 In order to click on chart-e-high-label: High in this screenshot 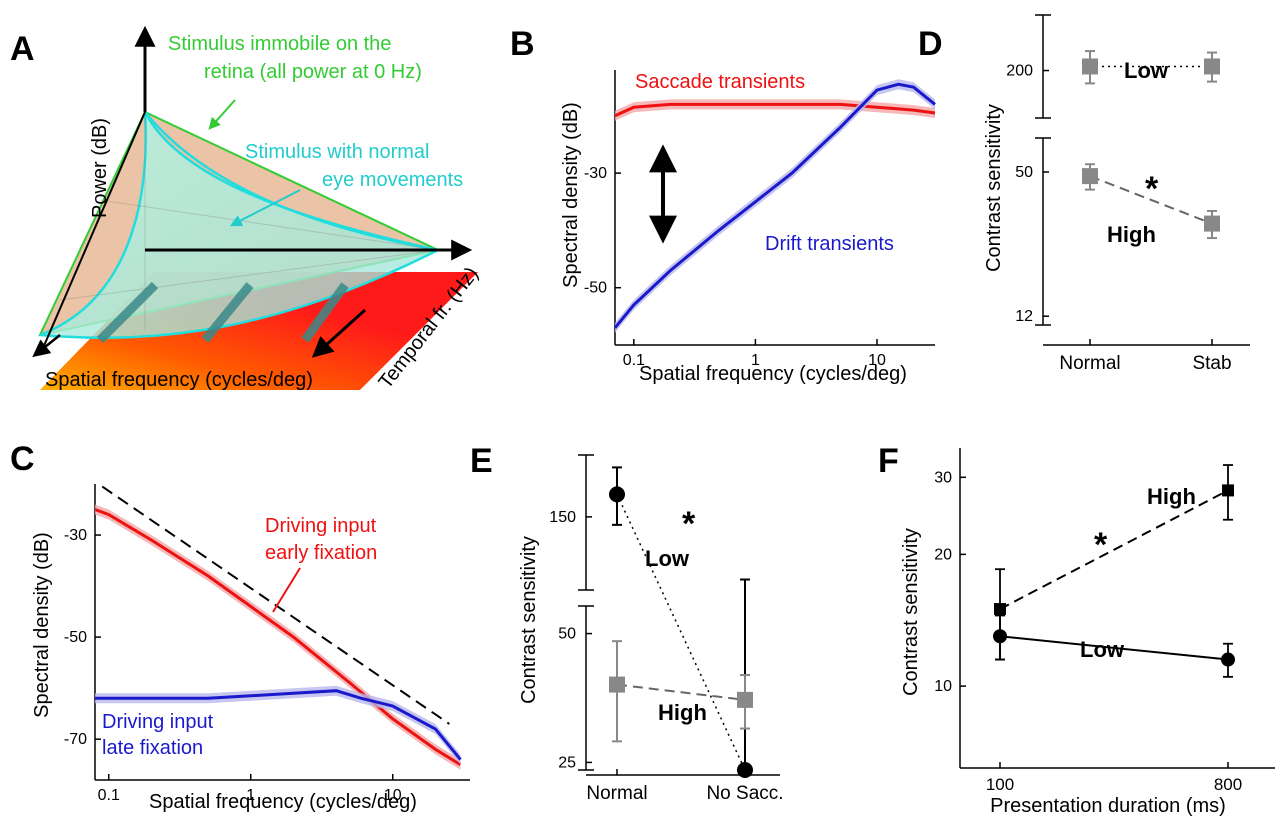, I will do `click(682, 712)`.